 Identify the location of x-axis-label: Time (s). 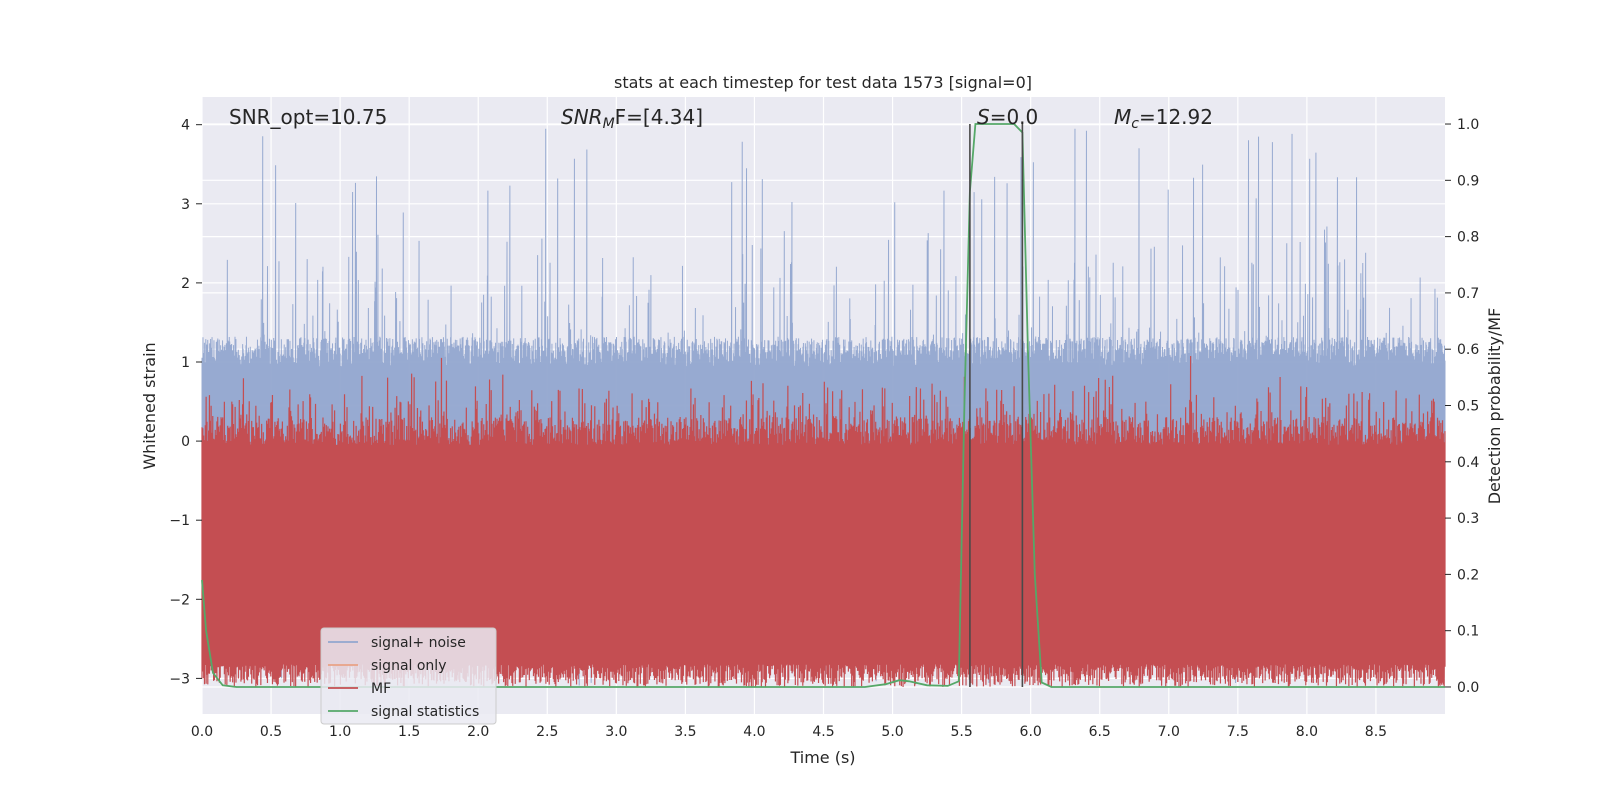
(822, 757).